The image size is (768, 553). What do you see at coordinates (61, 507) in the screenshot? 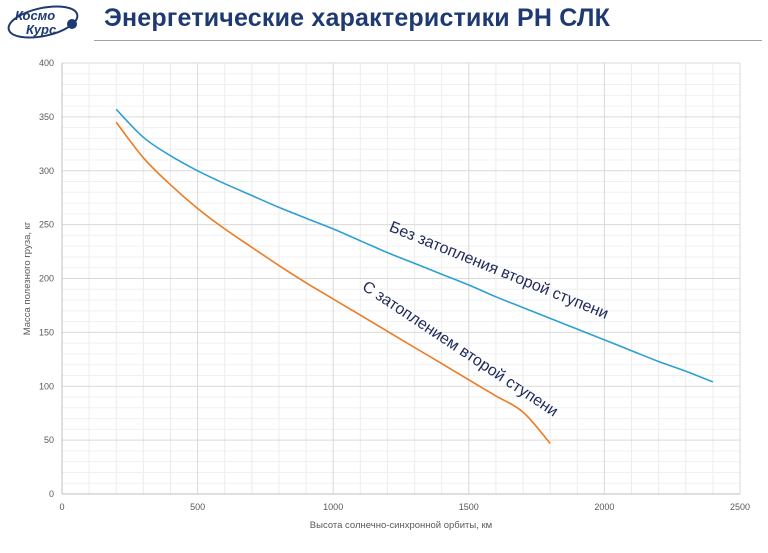
I see `x-tick-label: 0` at bounding box center [61, 507].